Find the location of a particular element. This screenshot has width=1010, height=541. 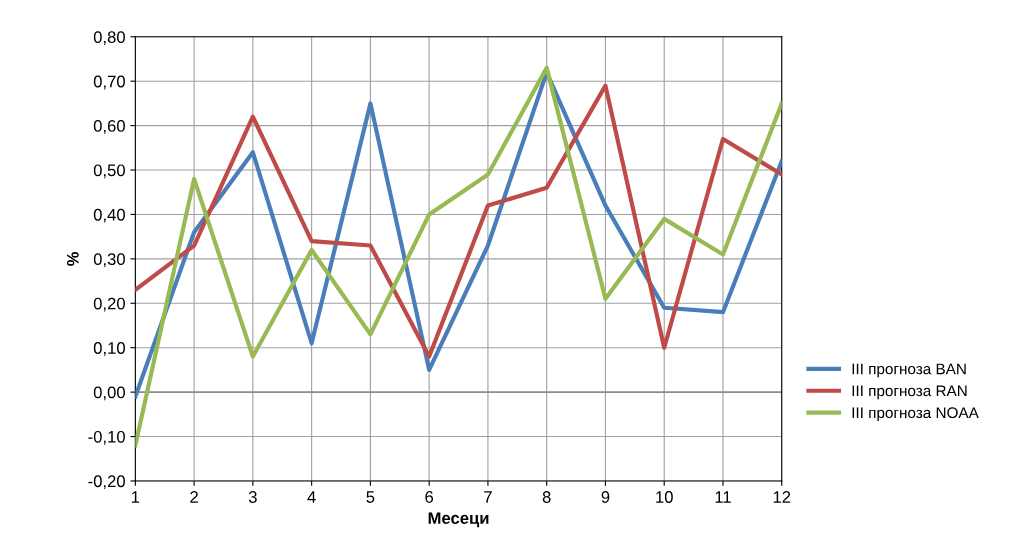

y-tick-label: -0,20 is located at coordinates (106, 482).